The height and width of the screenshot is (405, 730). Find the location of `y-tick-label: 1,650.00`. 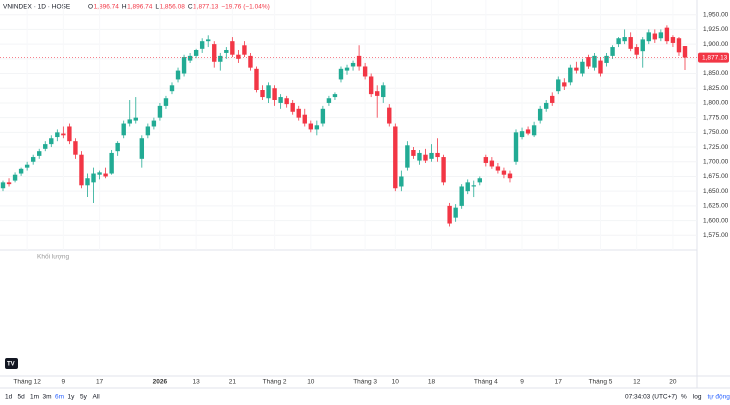

y-tick-label: 1,650.00 is located at coordinates (716, 191).